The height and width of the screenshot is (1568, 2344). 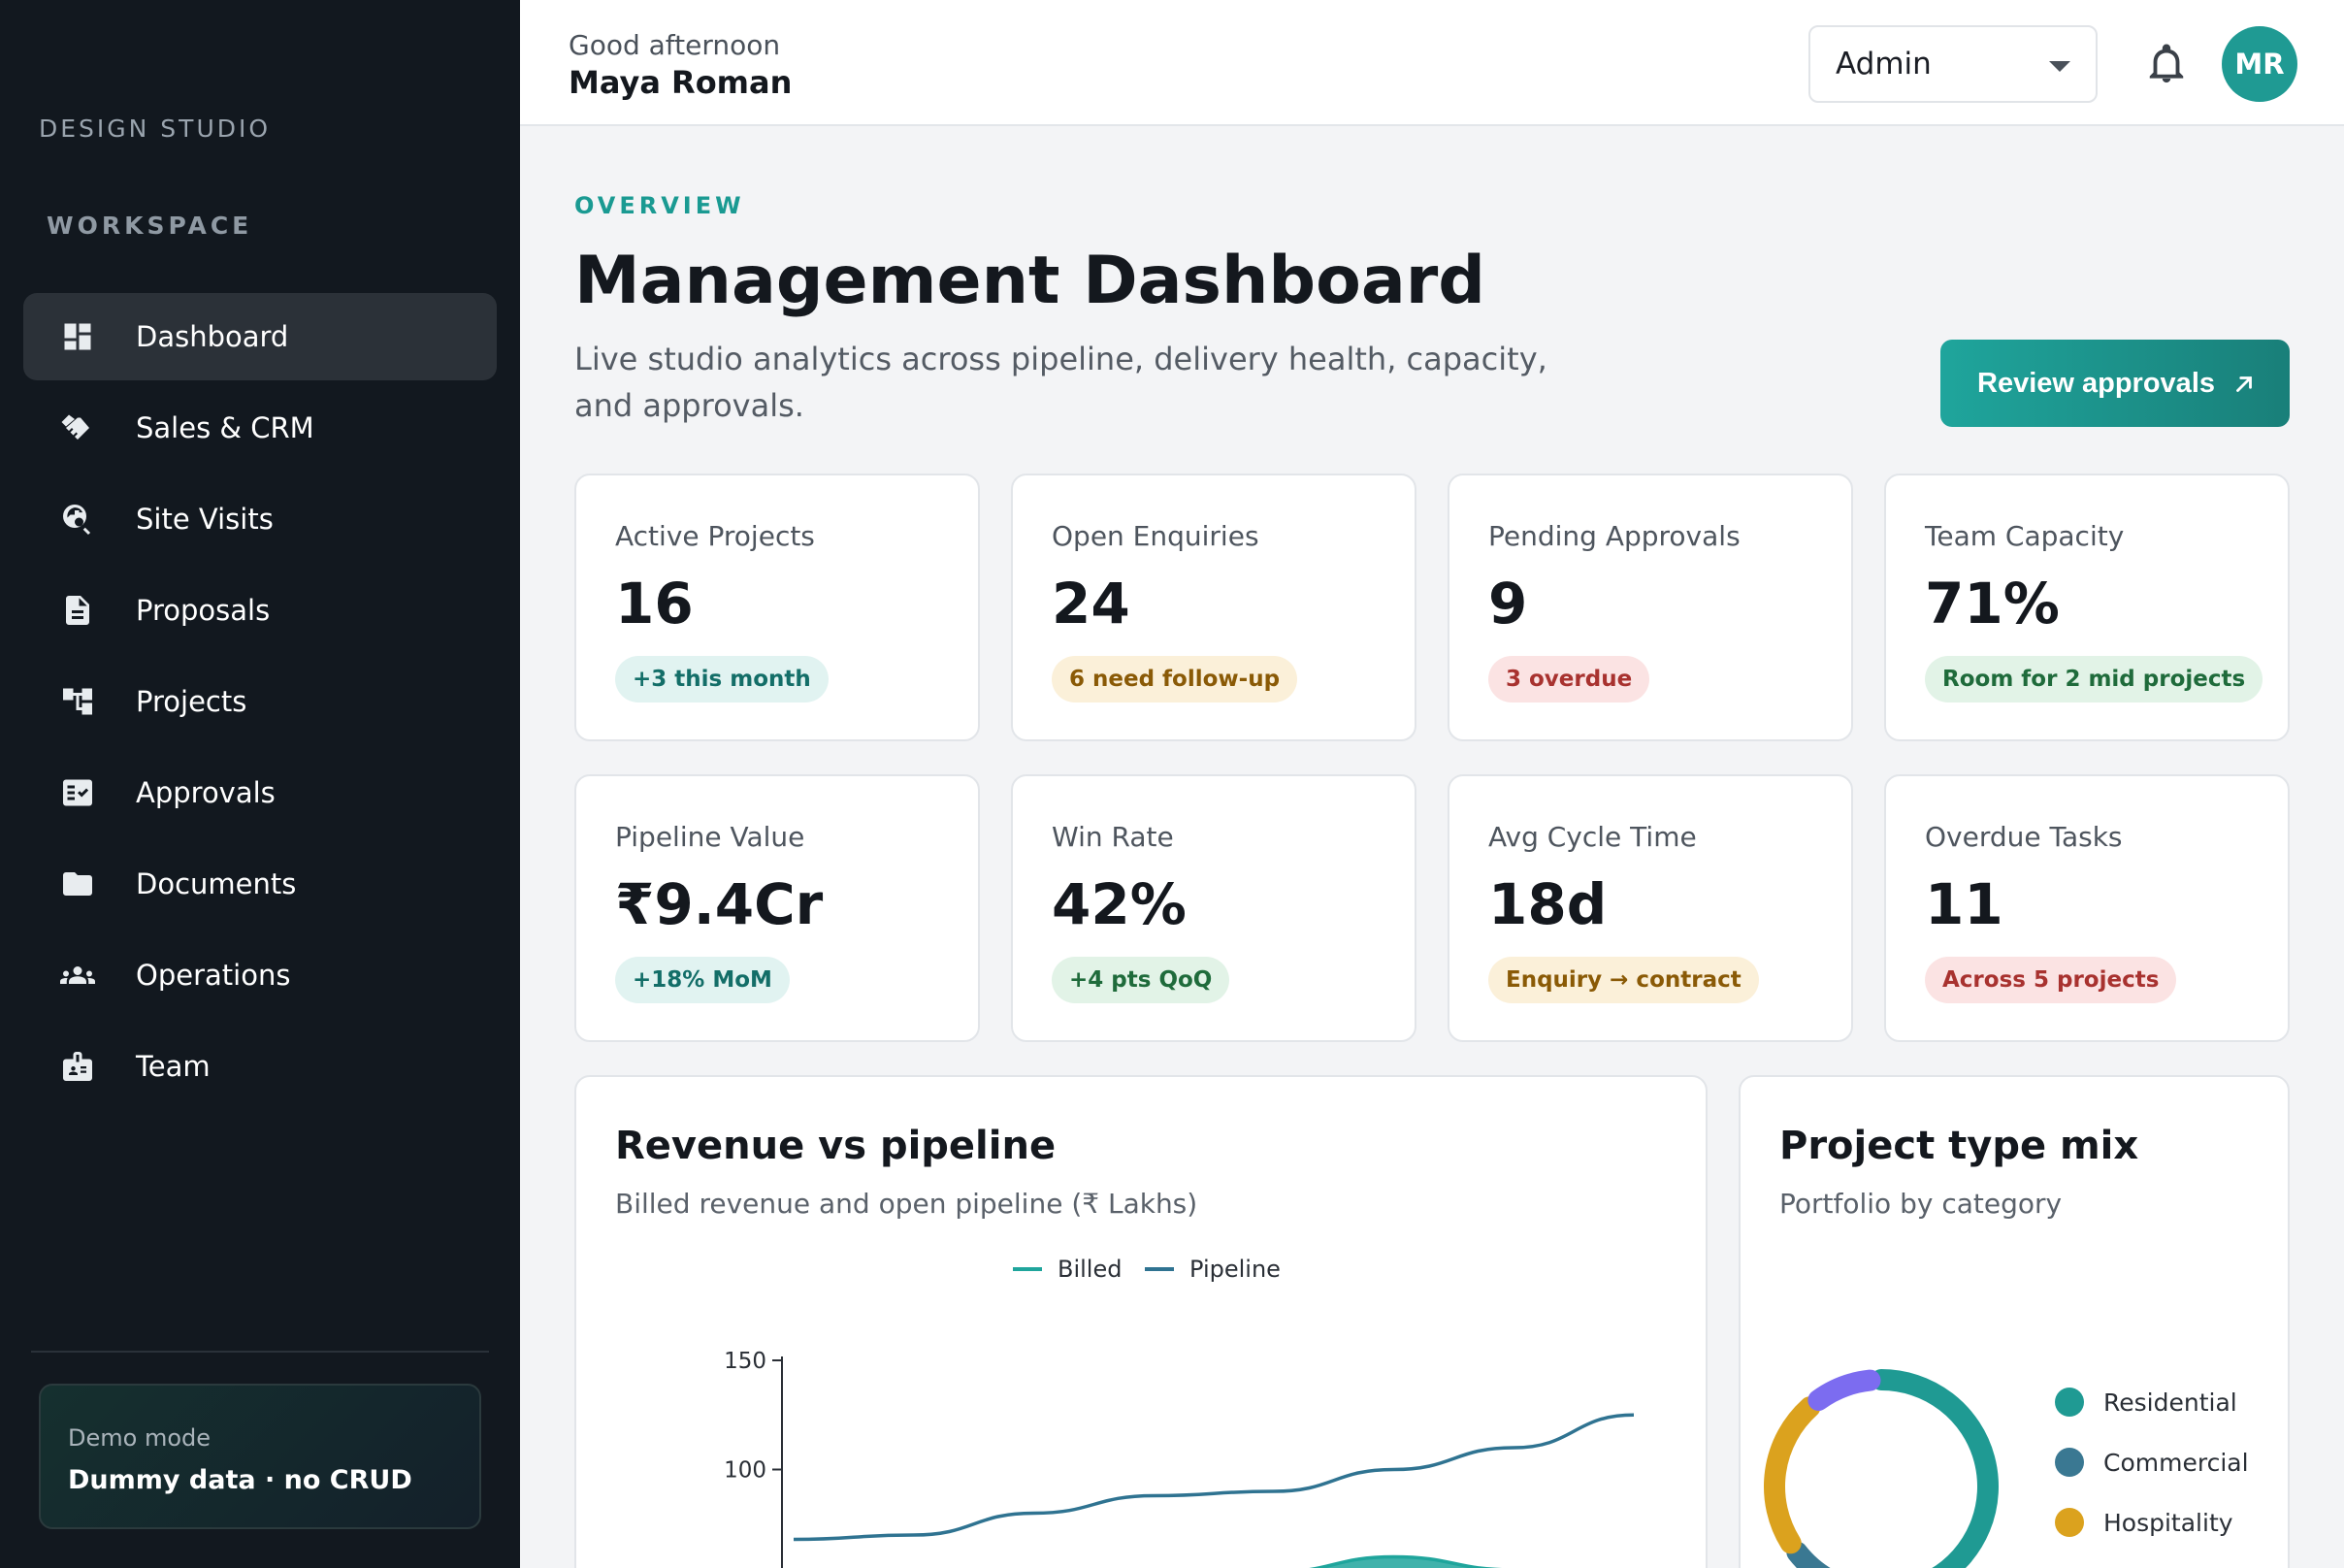 I want to click on review-approvals-label: Review approvals, so click(x=2096, y=383).